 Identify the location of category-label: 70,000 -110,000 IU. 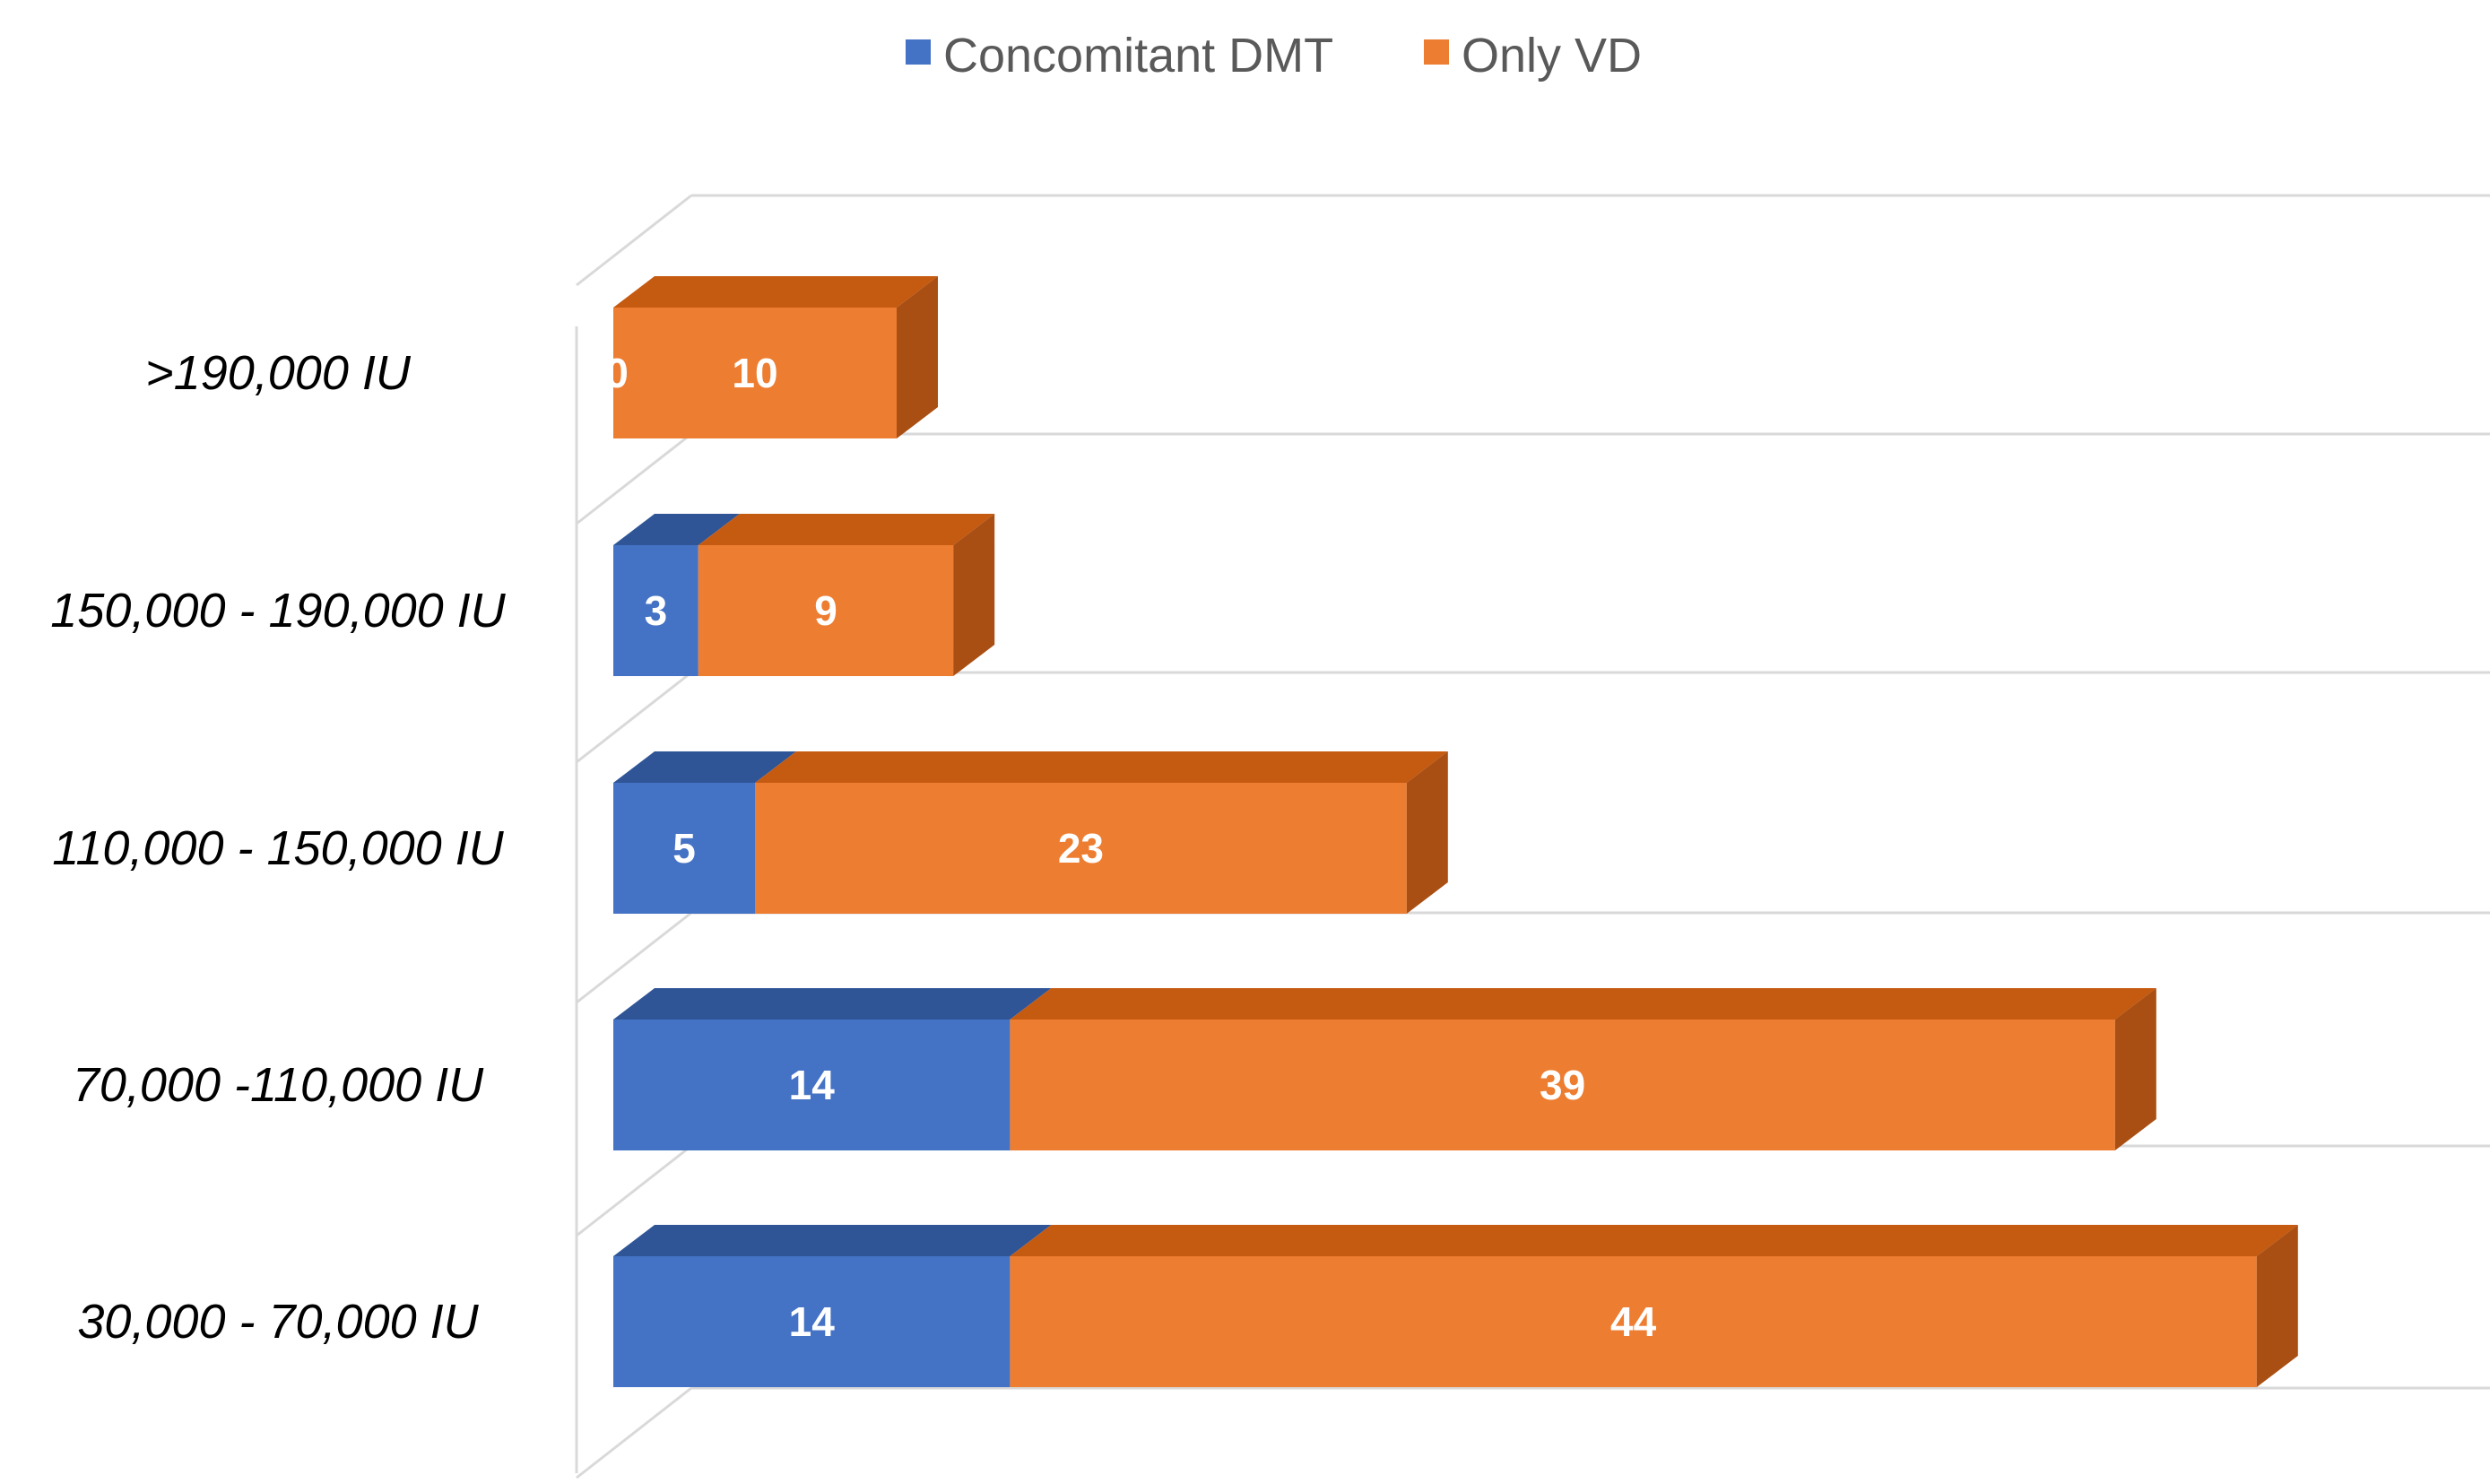
(278, 1085).